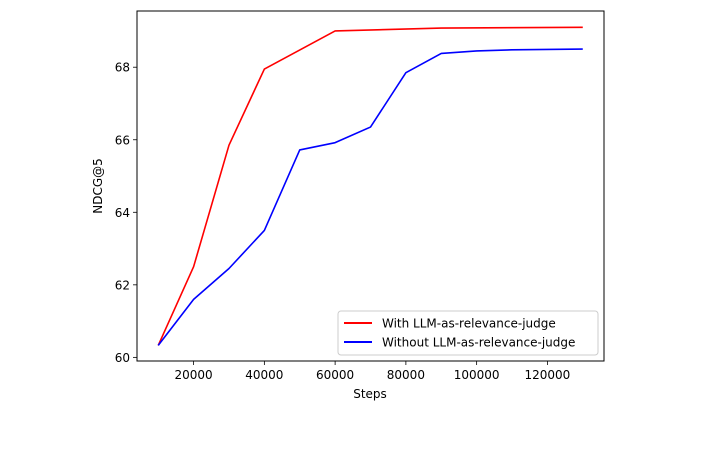 This screenshot has height=449, width=728. I want to click on y-tick-label: 68, so click(122, 68).